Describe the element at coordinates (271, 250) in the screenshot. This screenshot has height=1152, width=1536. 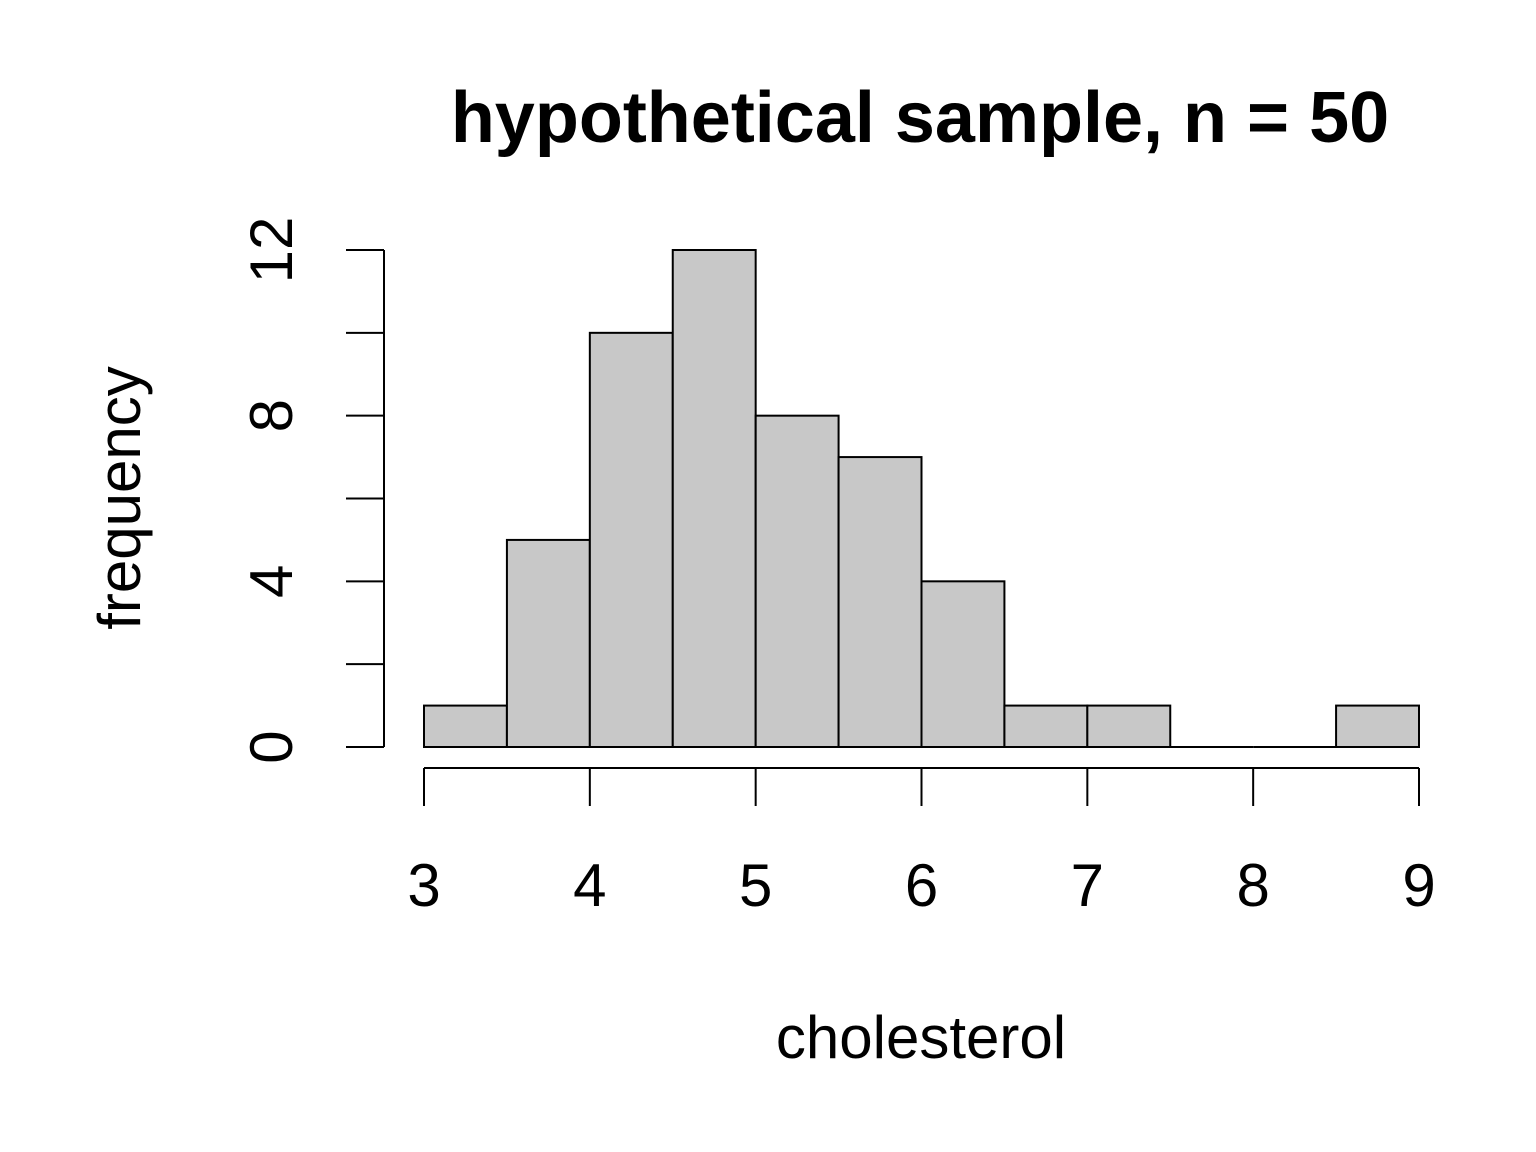
I see `y-tick-label: 12` at that location.